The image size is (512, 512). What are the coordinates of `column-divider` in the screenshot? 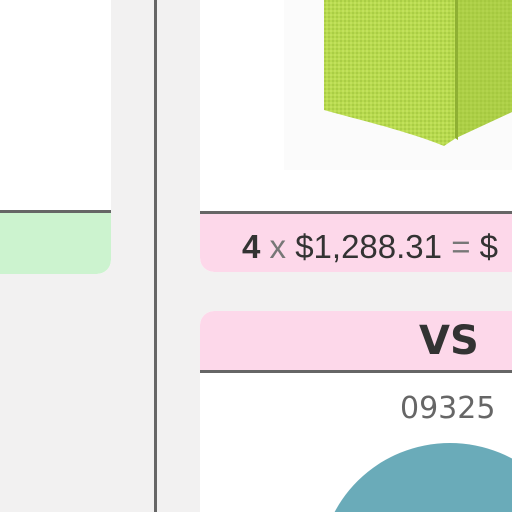 It's located at (155, 256).